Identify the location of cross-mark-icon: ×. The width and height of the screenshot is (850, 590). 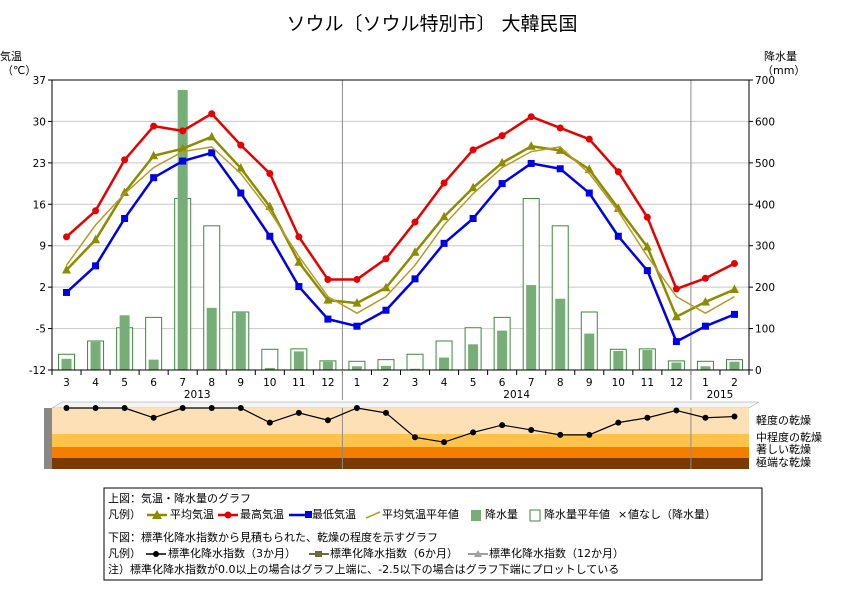
(622, 514).